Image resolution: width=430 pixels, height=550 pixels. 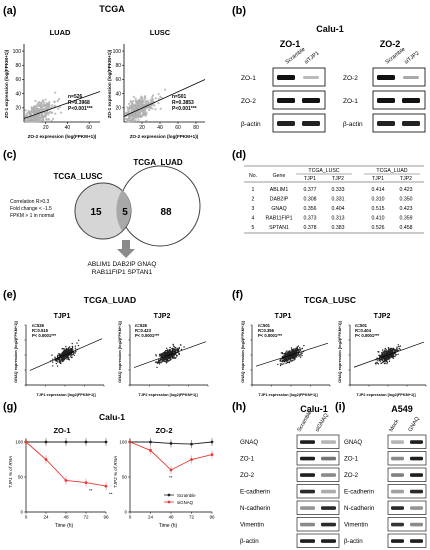 I want to click on stat: R=0.356, so click(x=266, y=330).